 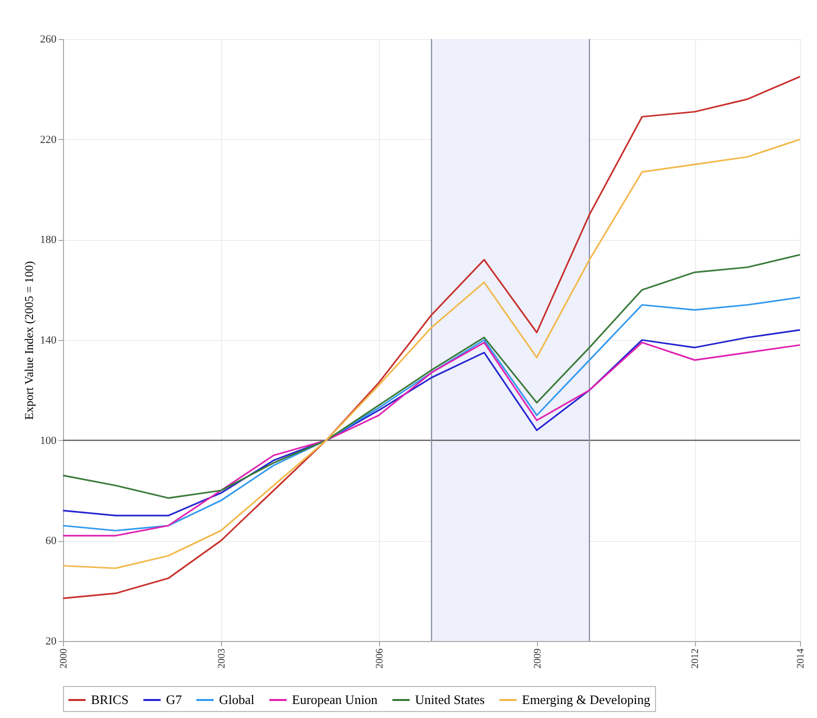 What do you see at coordinates (110, 699) in the screenshot?
I see `legend-label: BRICS` at bounding box center [110, 699].